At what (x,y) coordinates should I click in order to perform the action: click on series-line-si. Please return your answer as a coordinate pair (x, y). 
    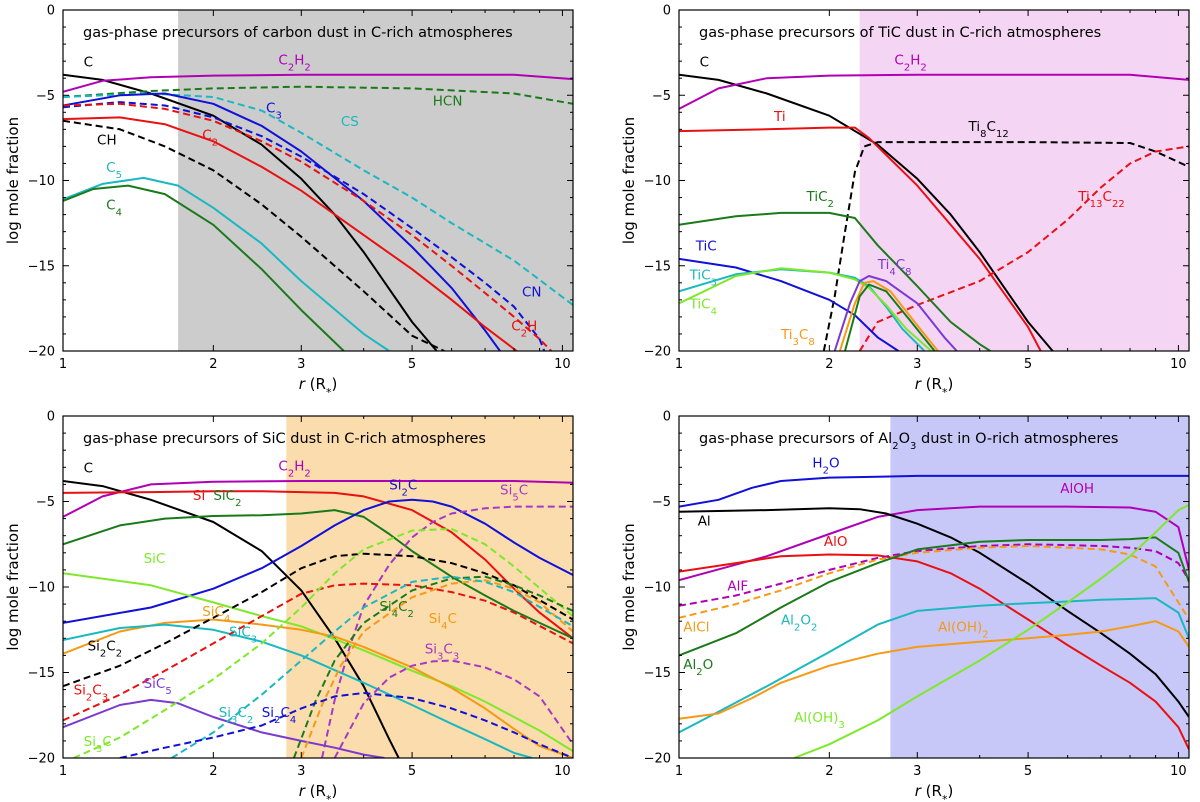
    Looking at the image, I should click on (318, 565).